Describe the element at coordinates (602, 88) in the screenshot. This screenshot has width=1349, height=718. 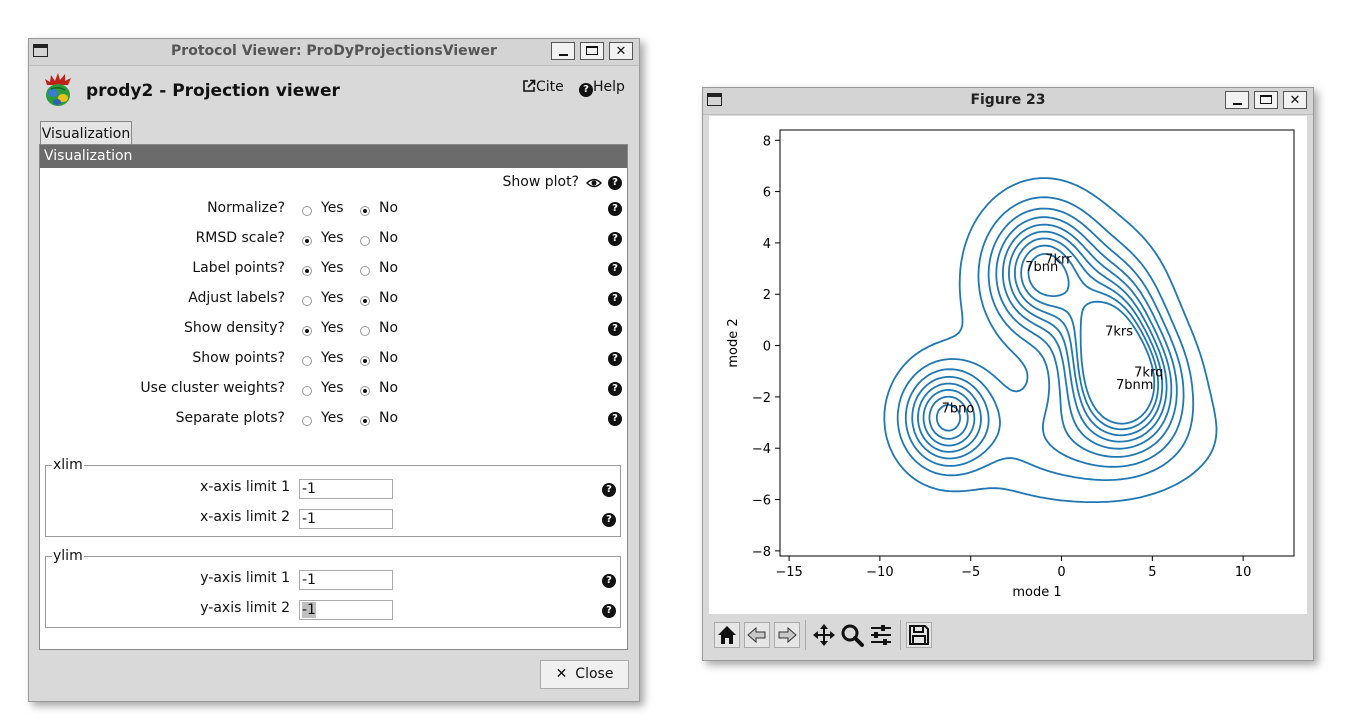
I see `help-link: ? Help` at that location.